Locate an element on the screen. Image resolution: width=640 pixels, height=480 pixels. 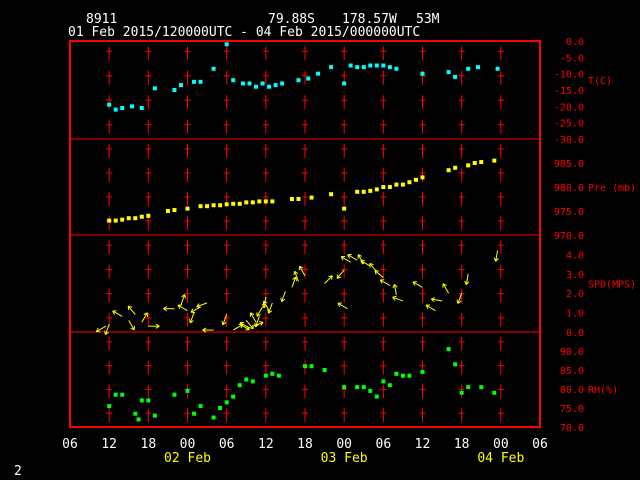
temp-y-tick: -15.0 is located at coordinates (569, 91).